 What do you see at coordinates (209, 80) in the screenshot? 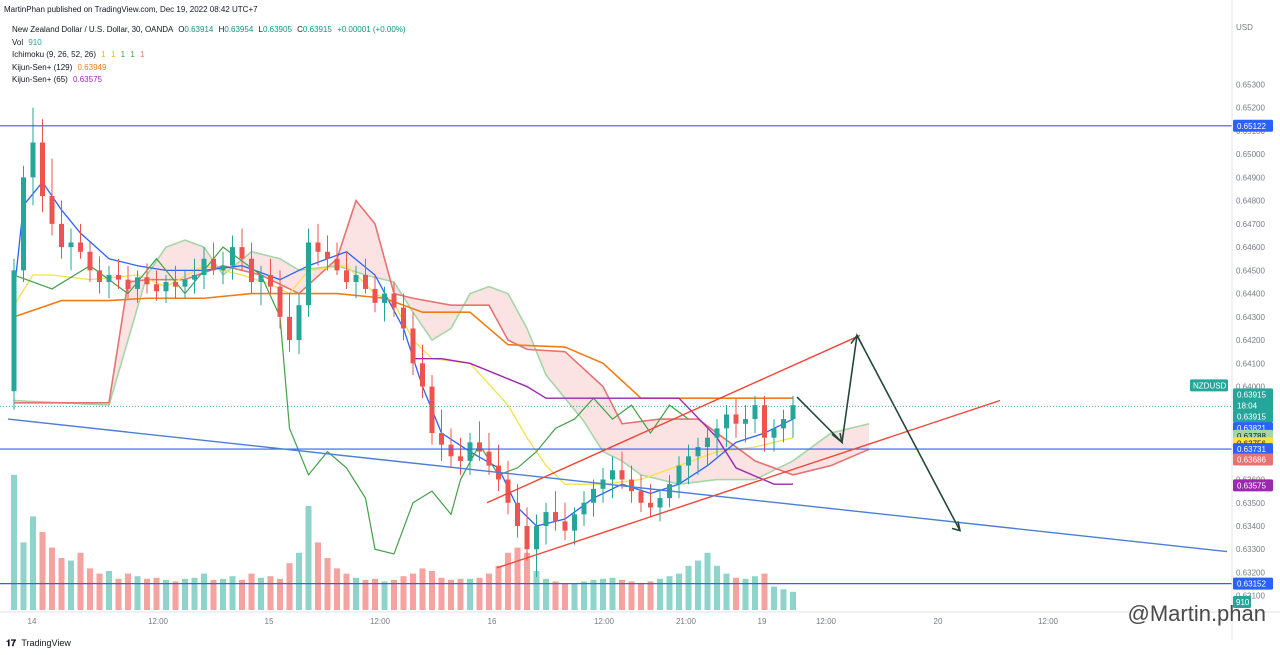
I see `kijun65-row: Kijun-Sen+ (65) 0.63575` at bounding box center [209, 80].